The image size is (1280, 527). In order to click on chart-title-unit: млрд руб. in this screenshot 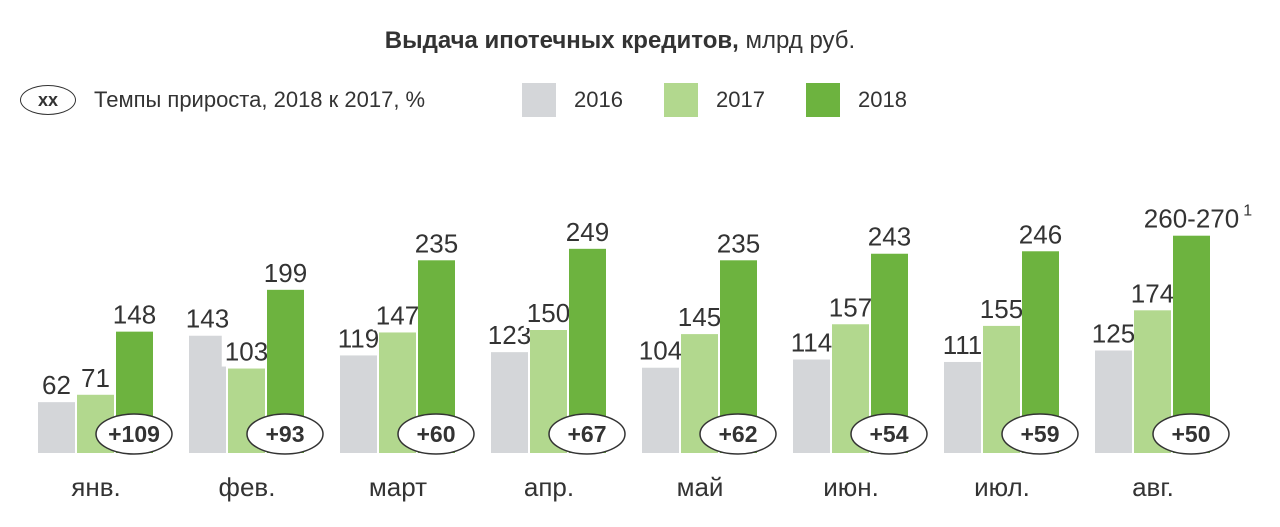, I will do `click(797, 40)`.